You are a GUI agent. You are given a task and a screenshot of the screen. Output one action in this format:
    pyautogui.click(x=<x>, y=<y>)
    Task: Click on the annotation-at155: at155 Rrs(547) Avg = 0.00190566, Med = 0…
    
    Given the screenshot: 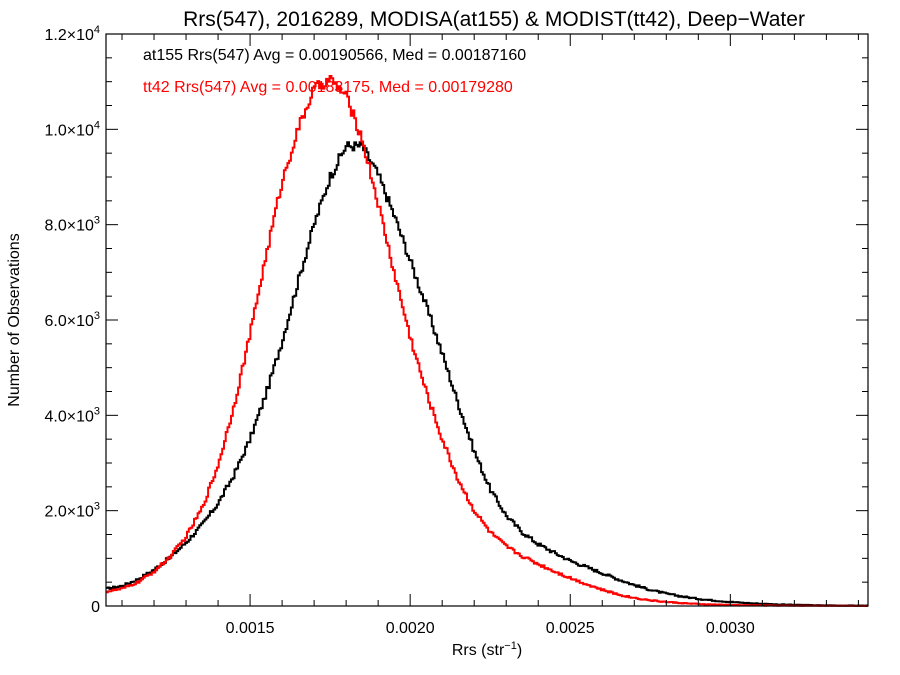 What is the action you would take?
    pyautogui.click(x=334, y=55)
    